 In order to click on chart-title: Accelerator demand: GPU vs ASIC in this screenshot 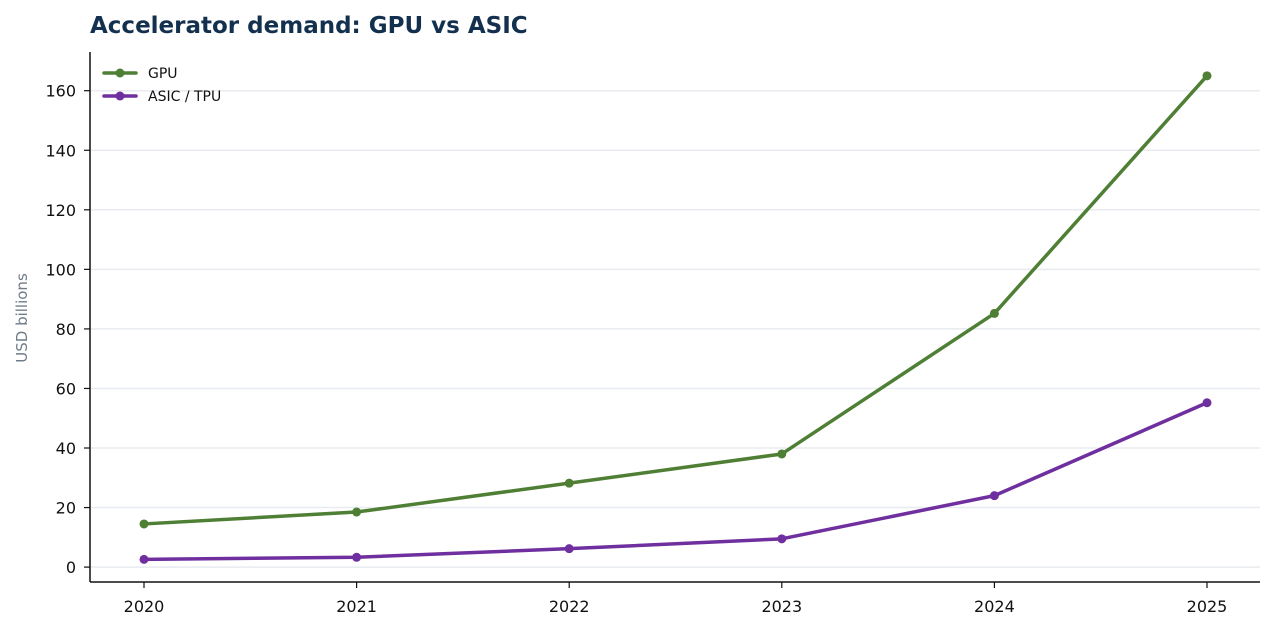, I will do `click(309, 26)`.